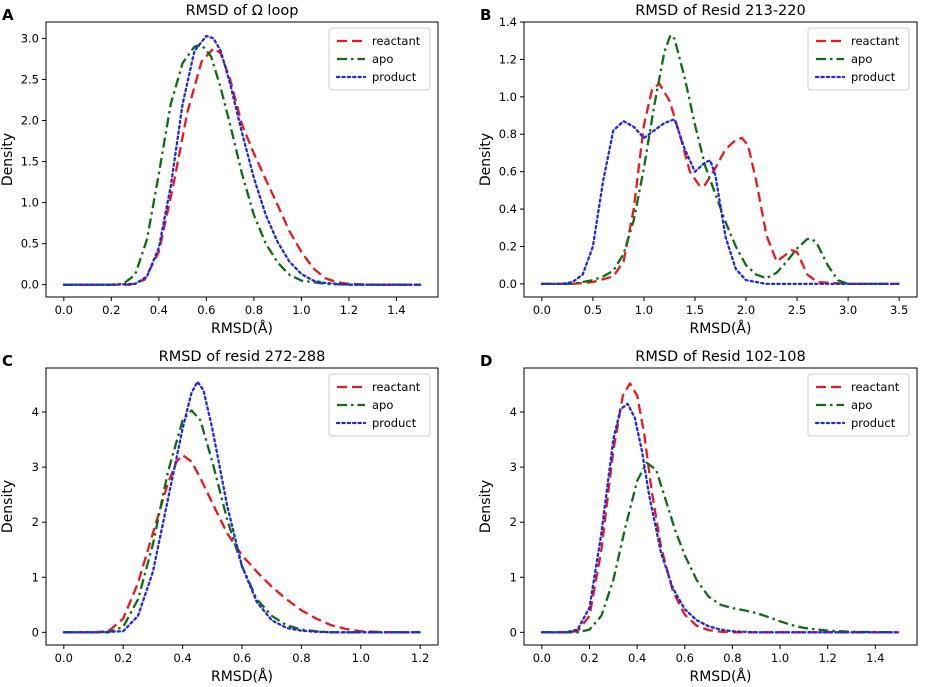 Image resolution: width=928 pixels, height=687 pixels. Describe the element at coordinates (30, 244) in the screenshot. I see `y-tick-label: 0.5` at that location.